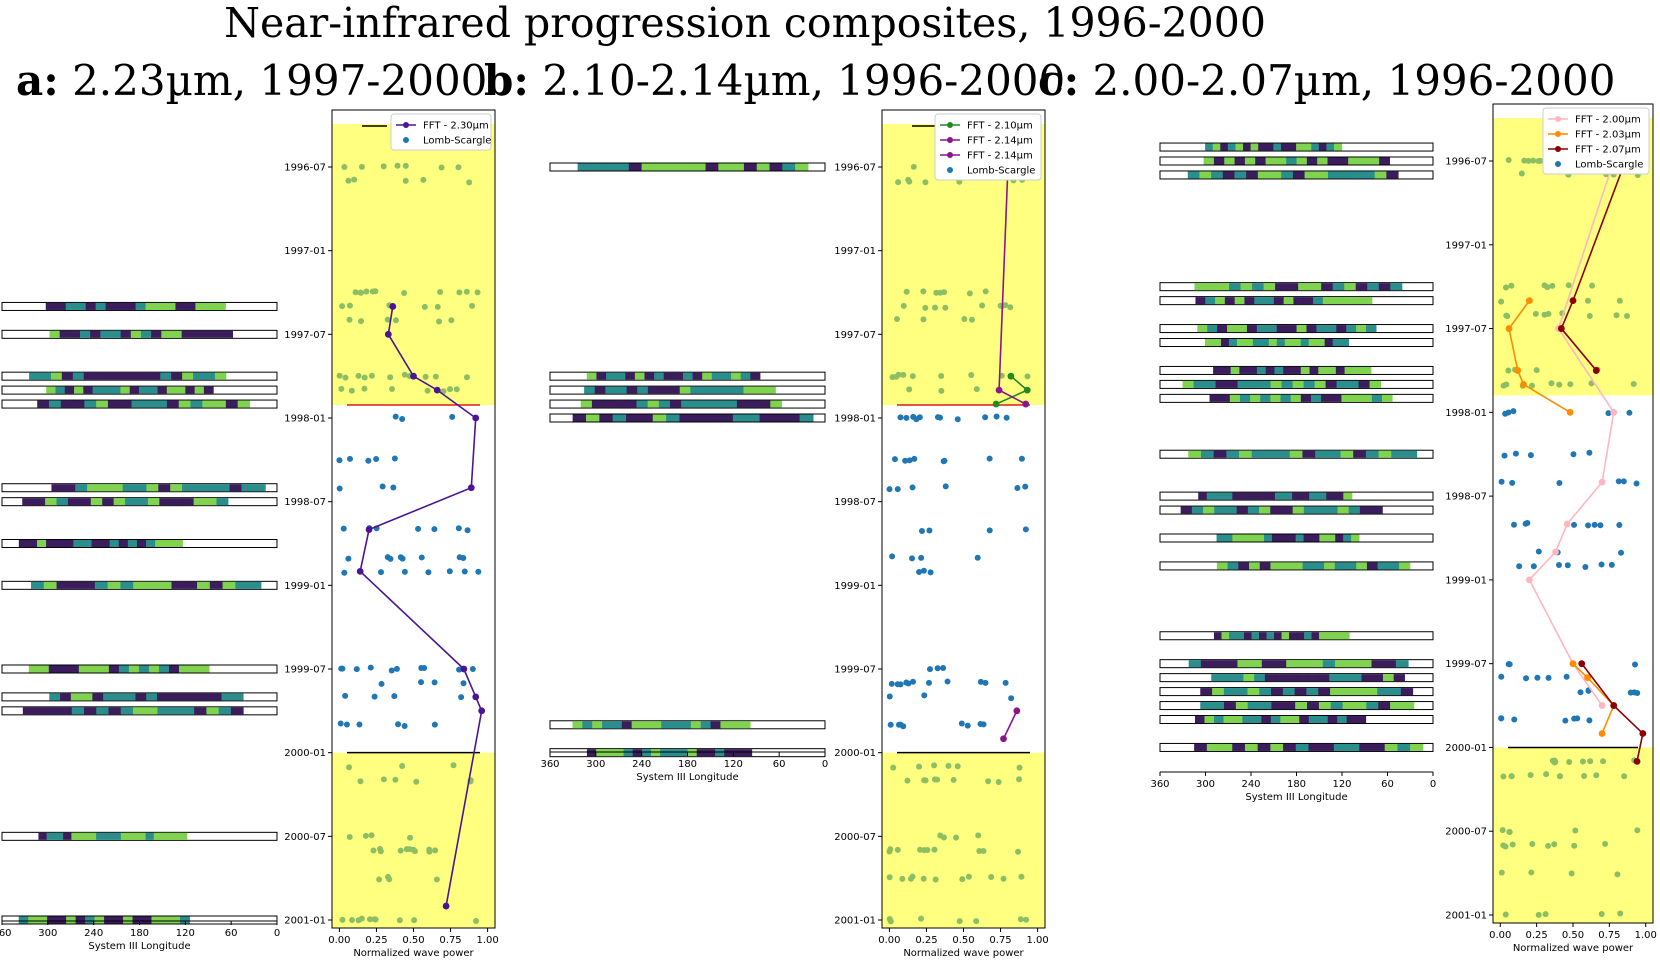 The width and height of the screenshot is (1660, 978). What do you see at coordinates (1466, 413) in the screenshot?
I see `date-tick-label: 1998-01` at bounding box center [1466, 413].